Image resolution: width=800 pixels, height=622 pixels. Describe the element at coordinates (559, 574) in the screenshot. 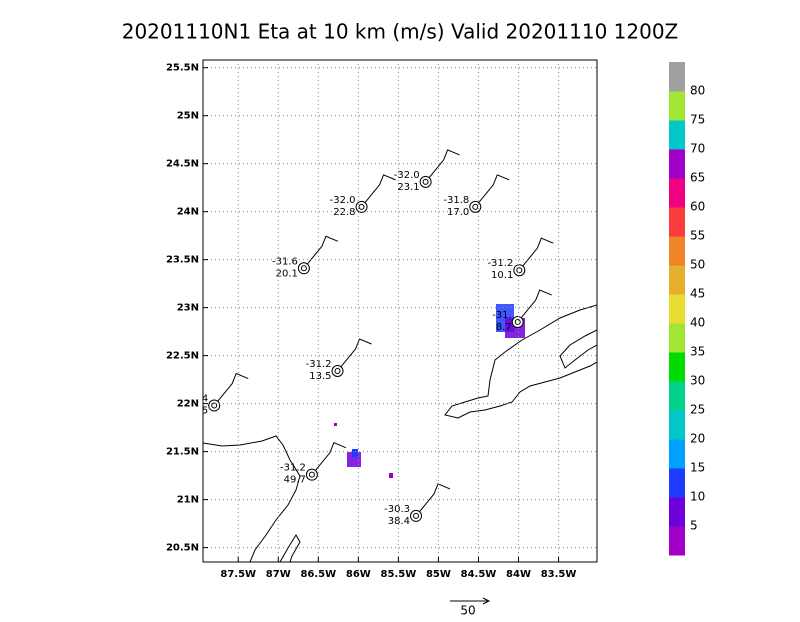

I see `lon-label: 83.5W` at that location.